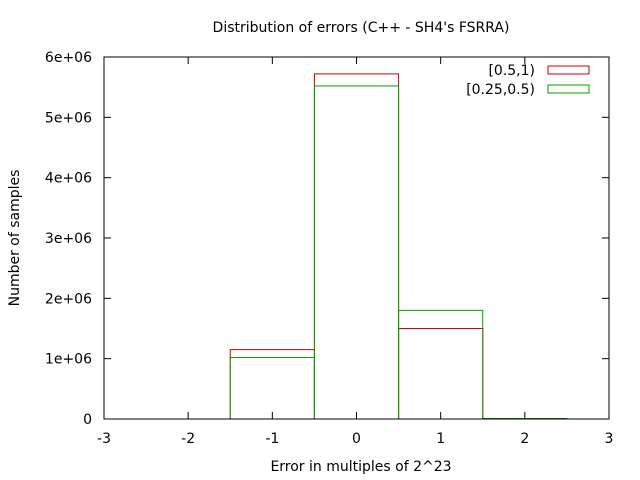 The width and height of the screenshot is (640, 480). Describe the element at coordinates (87, 420) in the screenshot. I see `y-tick-label: 0` at that location.